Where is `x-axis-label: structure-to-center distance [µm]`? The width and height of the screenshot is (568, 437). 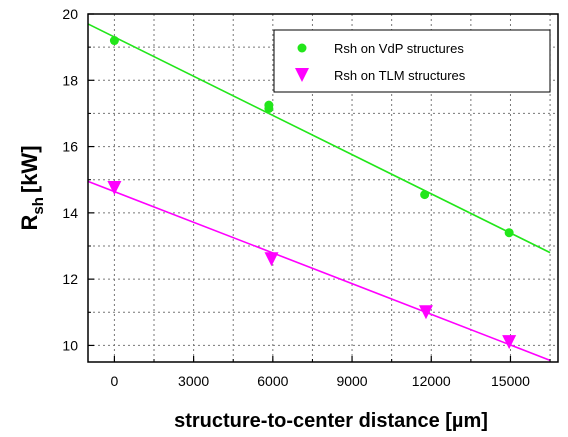
x-axis-label: structure-to-center distance [µm] is located at coordinates (331, 421).